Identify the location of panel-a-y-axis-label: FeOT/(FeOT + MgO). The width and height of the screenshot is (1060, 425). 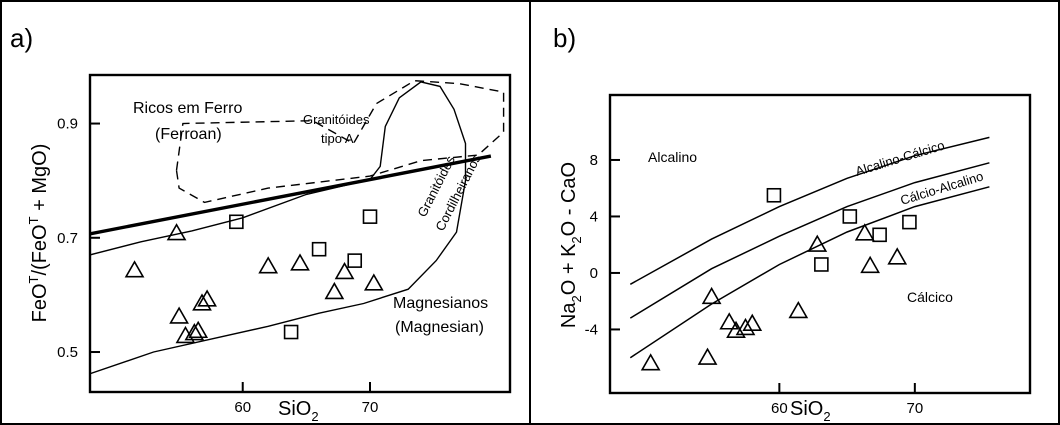
(38, 233).